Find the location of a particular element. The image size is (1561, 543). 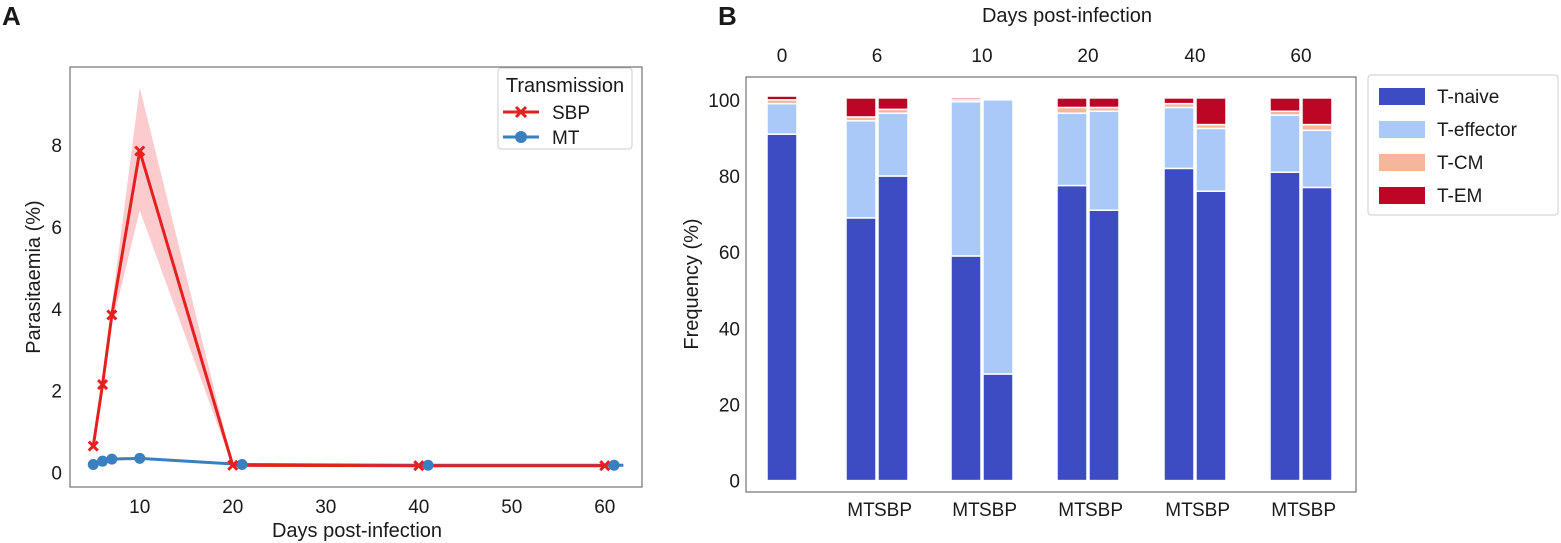

legend-mt-marker is located at coordinates (521, 137).